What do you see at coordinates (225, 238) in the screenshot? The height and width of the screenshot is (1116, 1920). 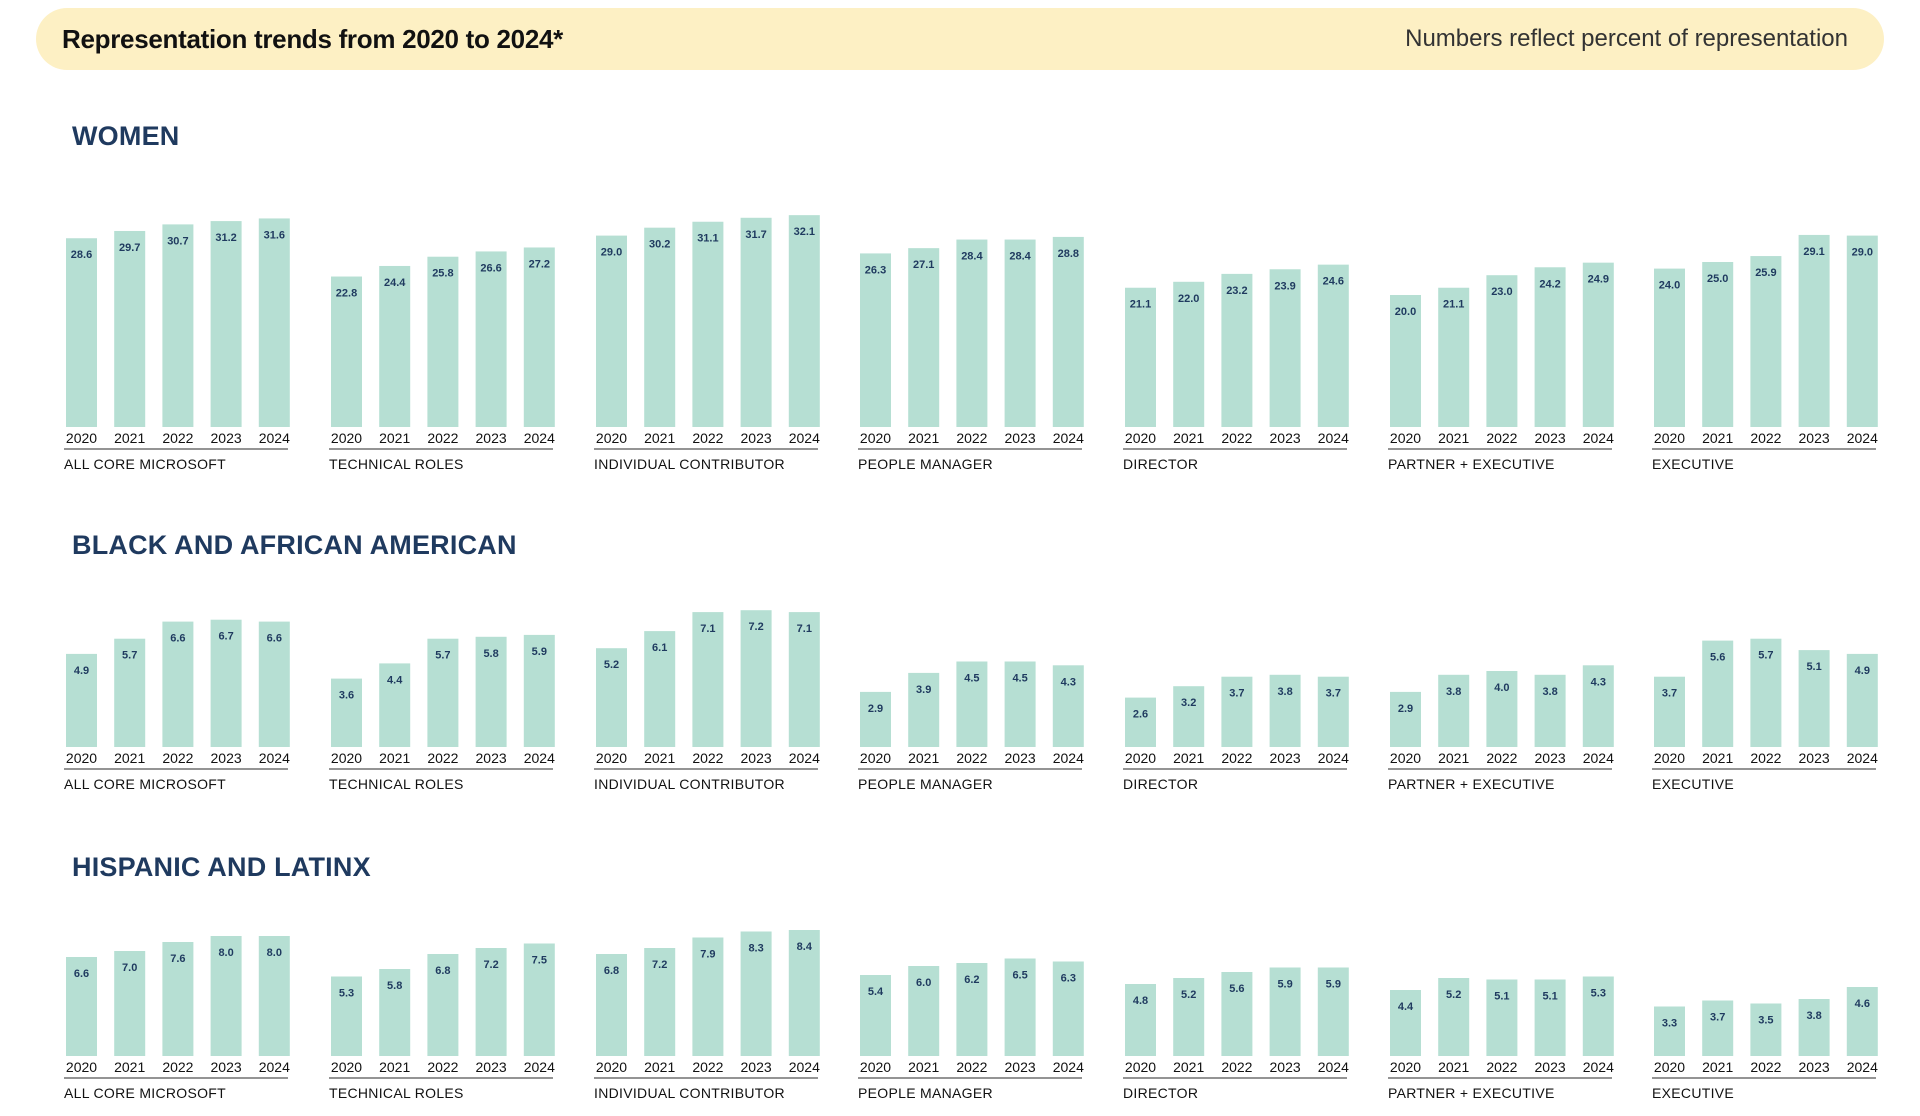 I see `data-label: 31.2` at bounding box center [225, 238].